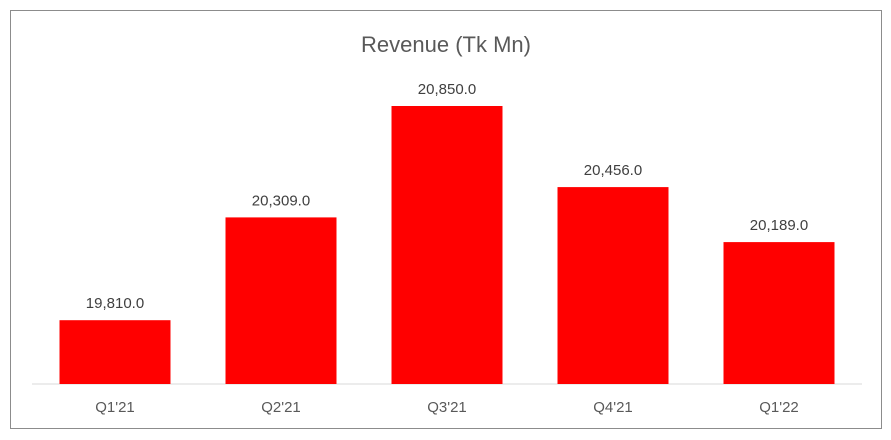  I want to click on x-tick-label-0: Q1'21, so click(115, 407).